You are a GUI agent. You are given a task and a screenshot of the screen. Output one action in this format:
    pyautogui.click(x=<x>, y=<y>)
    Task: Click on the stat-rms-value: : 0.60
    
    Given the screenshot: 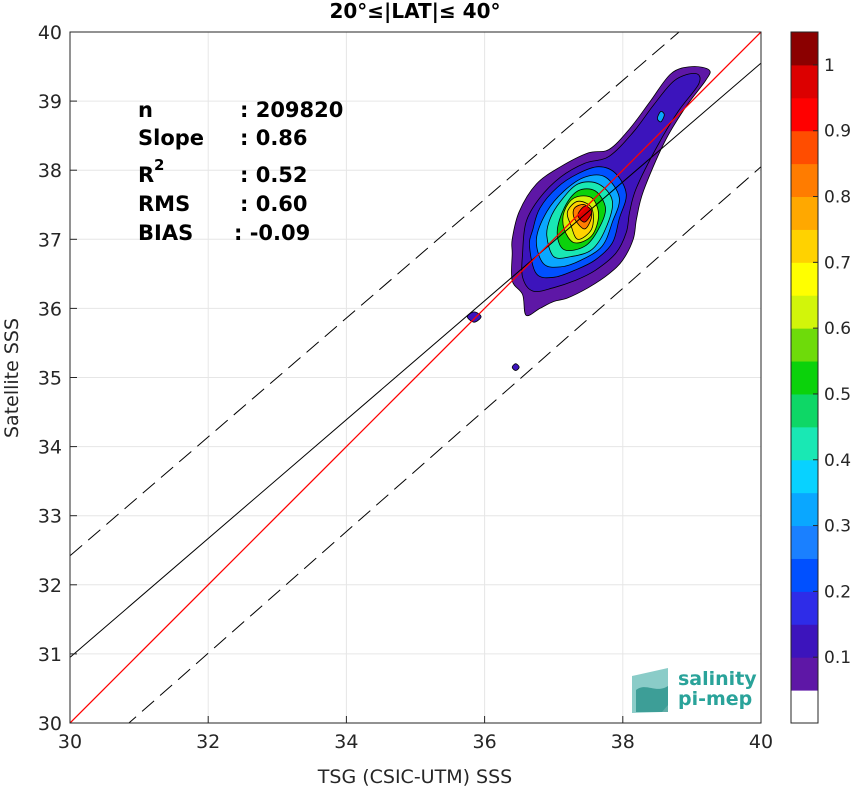 What is the action you would take?
    pyautogui.click(x=274, y=204)
    